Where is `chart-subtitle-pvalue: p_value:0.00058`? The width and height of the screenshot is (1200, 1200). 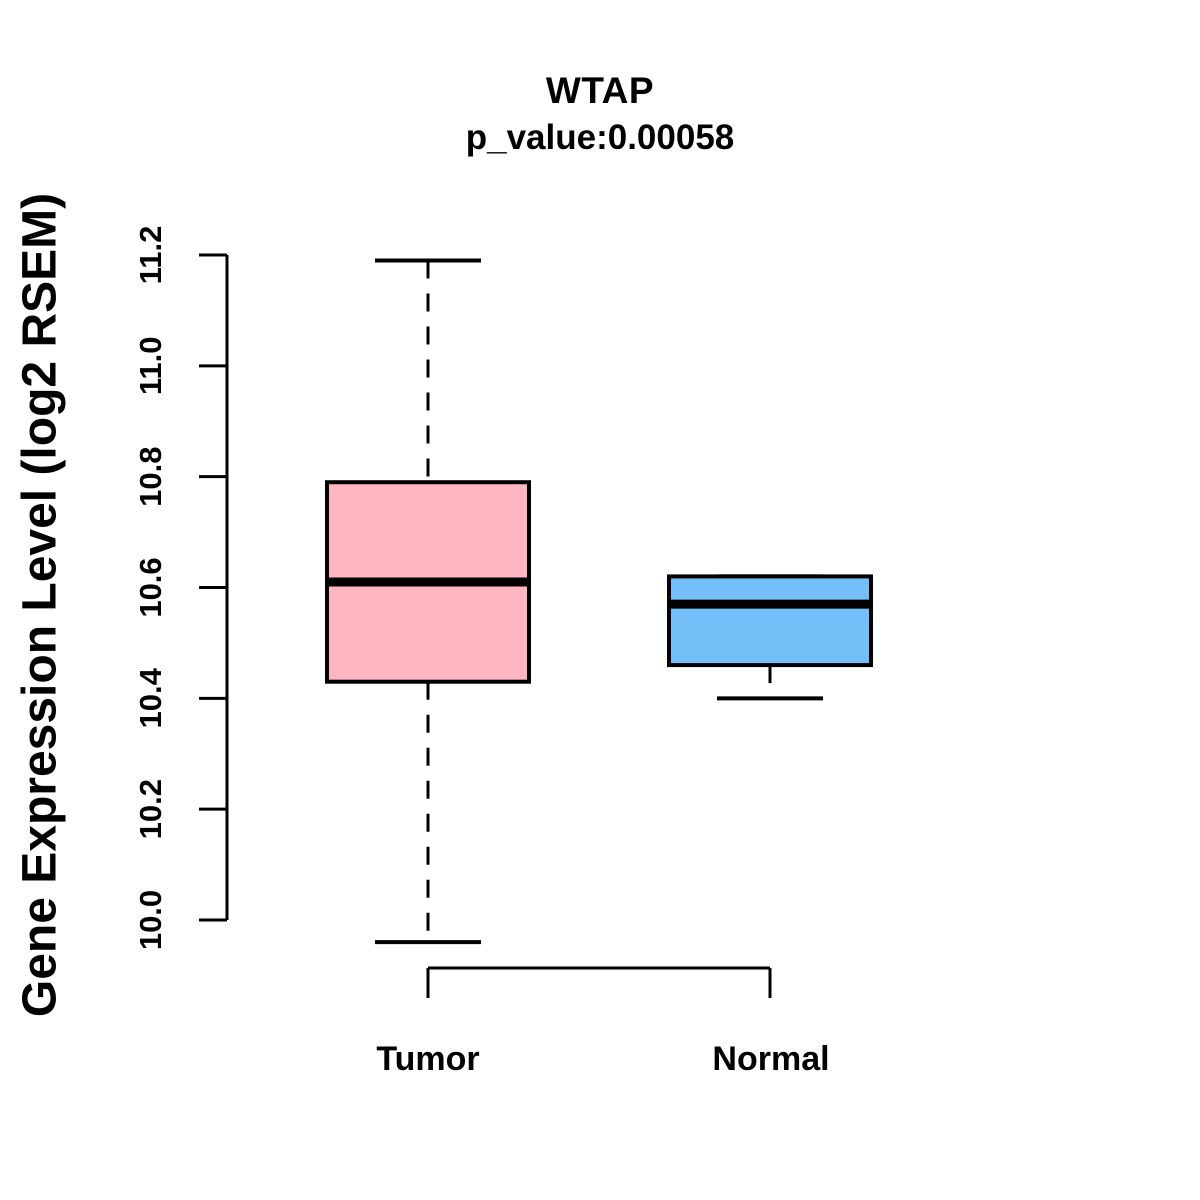
chart-subtitle-pvalue: p_value:0.00058 is located at coordinates (600, 137).